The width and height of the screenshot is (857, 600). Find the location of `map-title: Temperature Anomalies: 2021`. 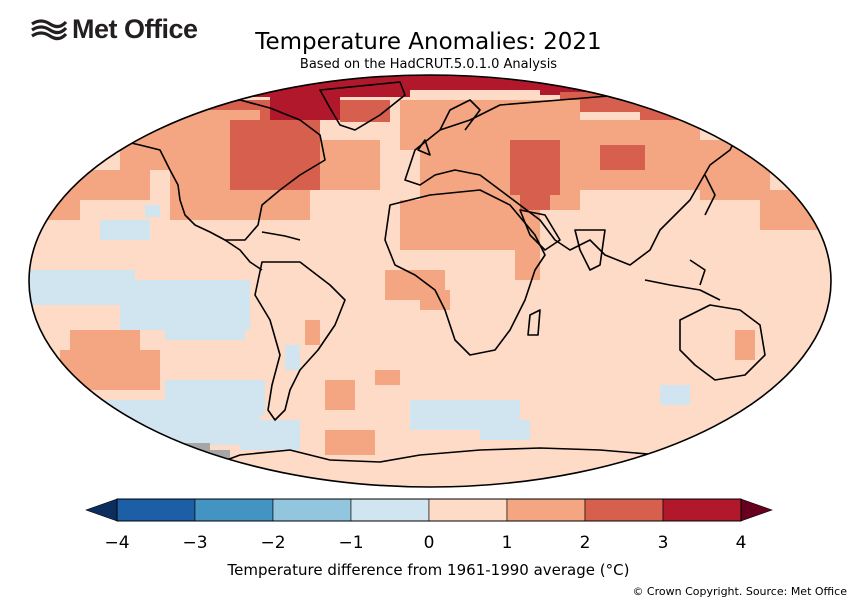

map-title: Temperature Anomalies: 2021 is located at coordinates (428, 42).